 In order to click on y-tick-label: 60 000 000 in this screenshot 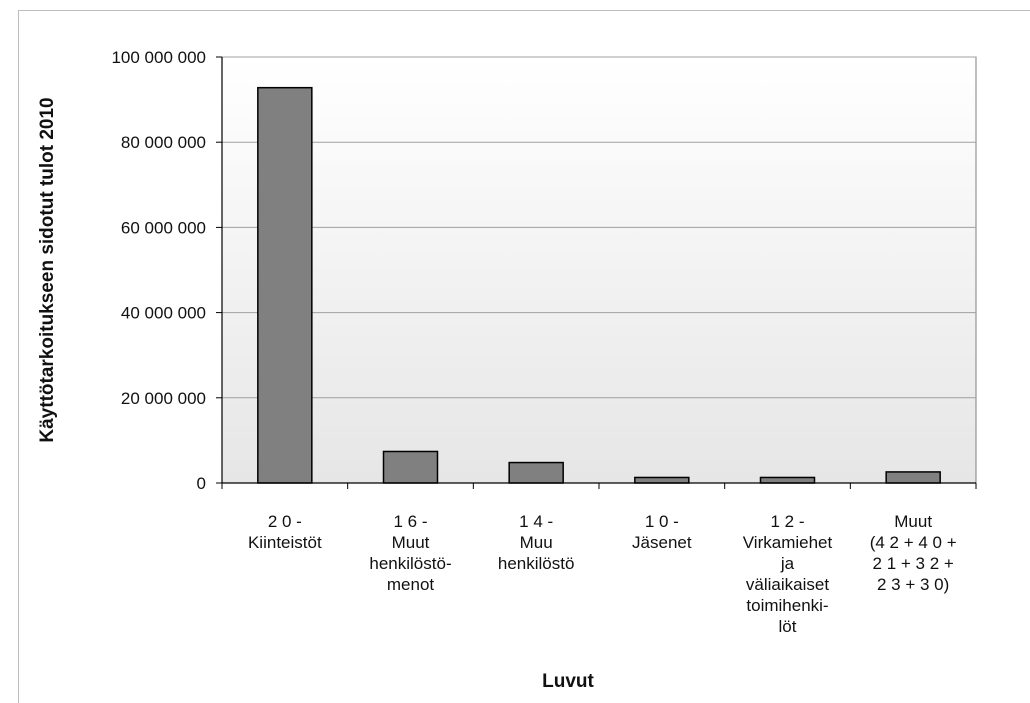, I will do `click(163, 227)`.